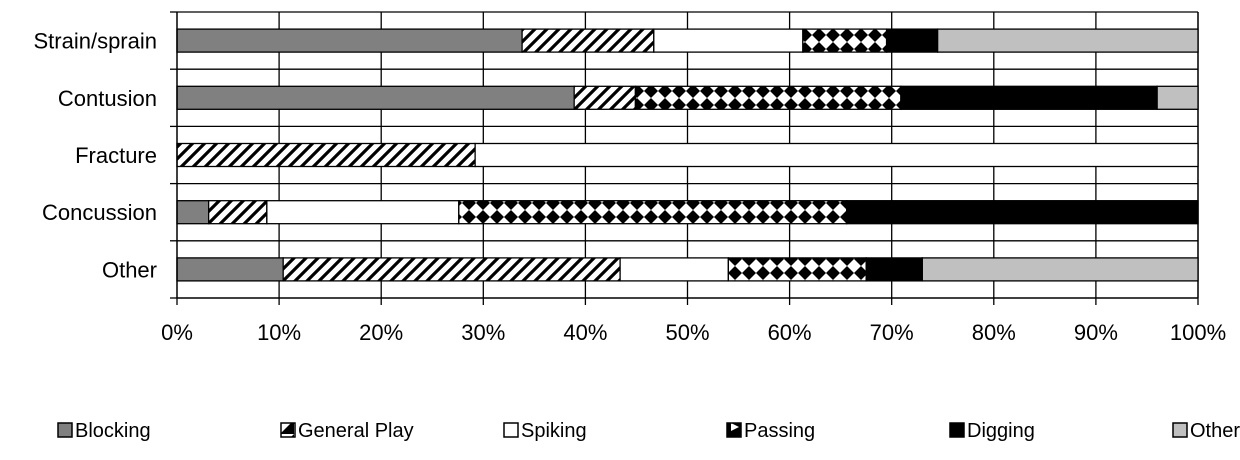 The height and width of the screenshot is (460, 1240). I want to click on legend-label: Spiking, so click(554, 431).